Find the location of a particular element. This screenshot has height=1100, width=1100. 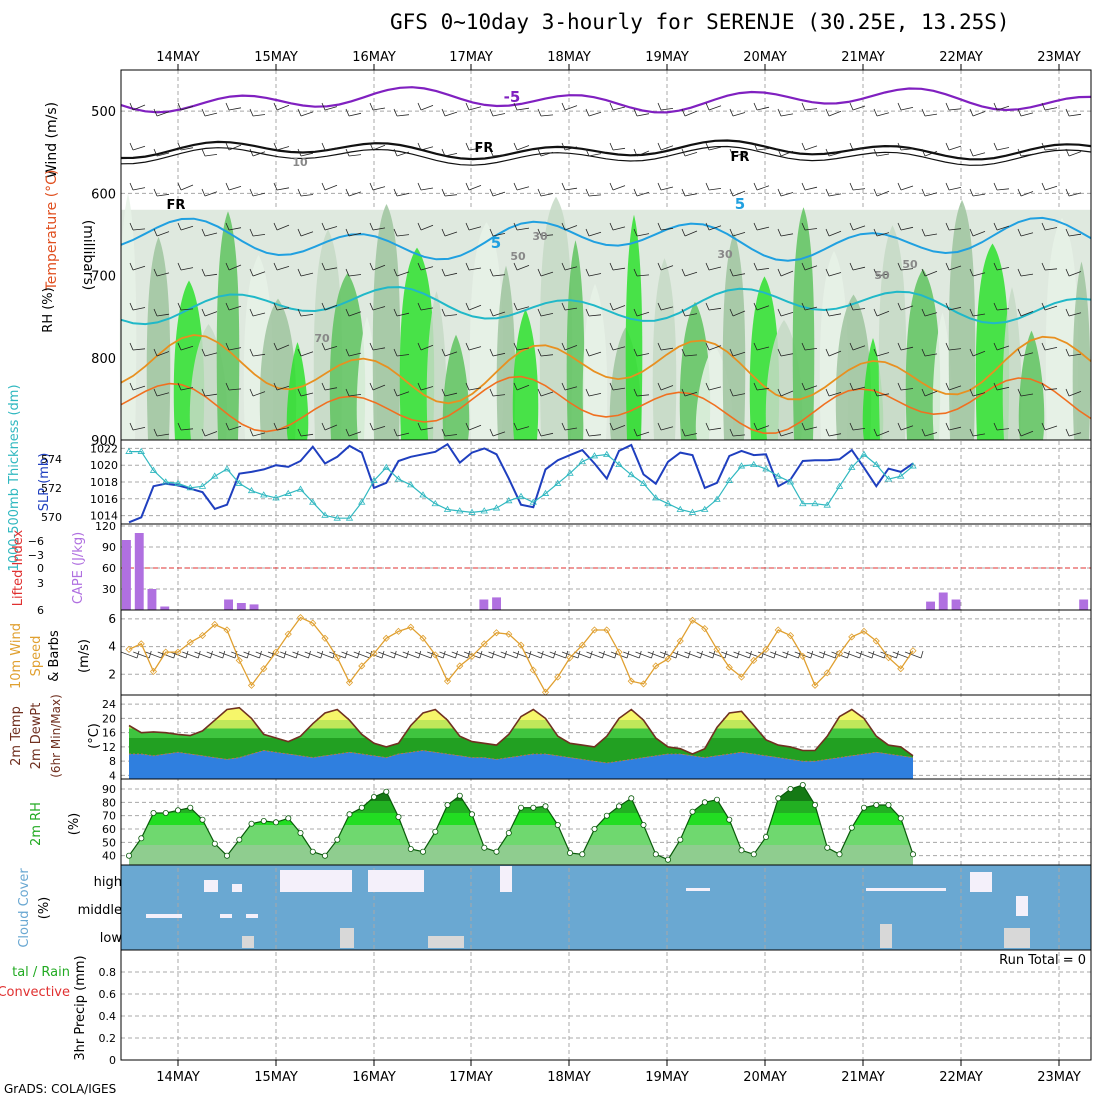

cape-tick-label-1: 60 is located at coordinates (109, 568).